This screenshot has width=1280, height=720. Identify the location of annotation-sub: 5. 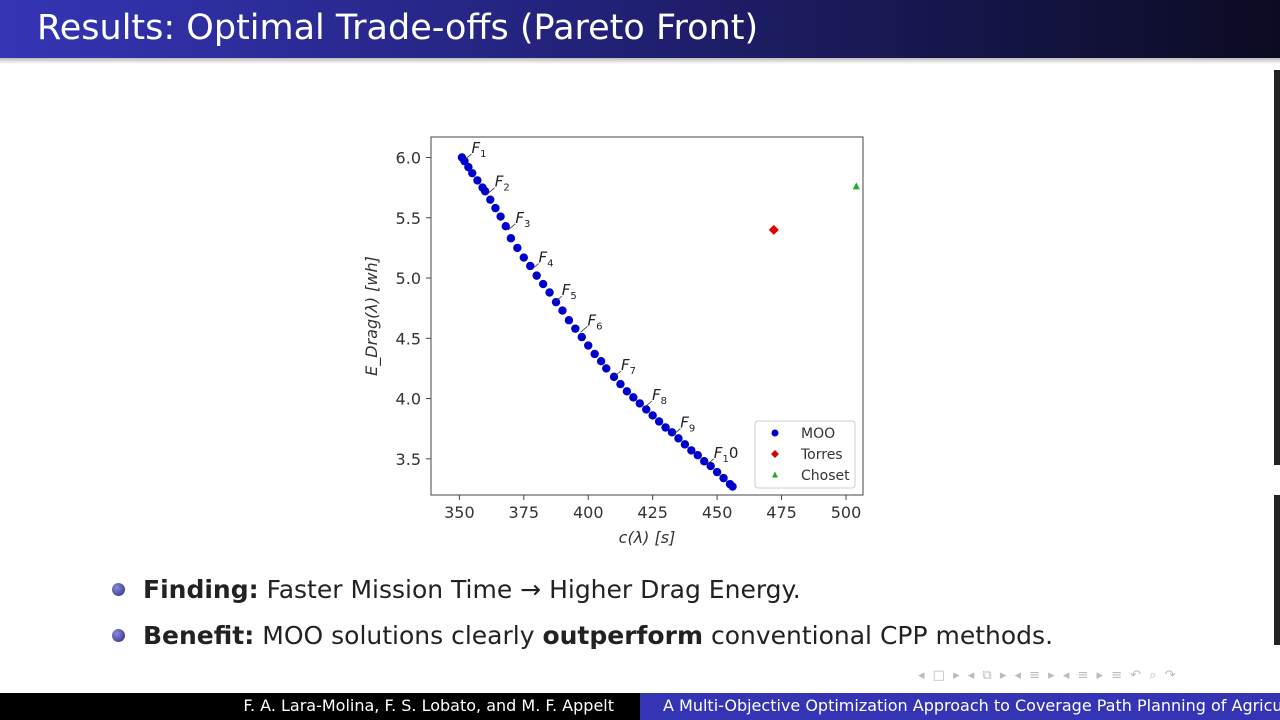
(573, 296).